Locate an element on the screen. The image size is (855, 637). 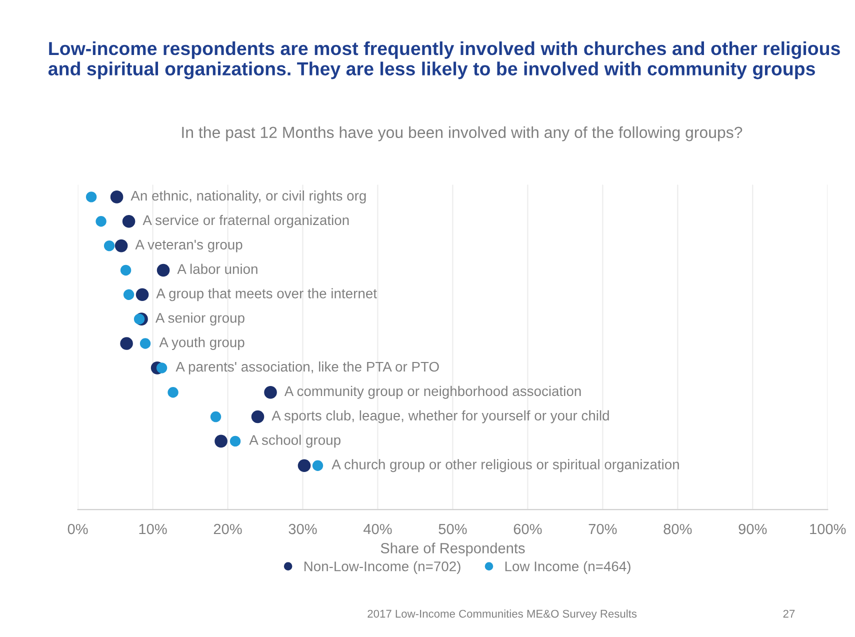
x-tick-label: 20% is located at coordinates (228, 529).